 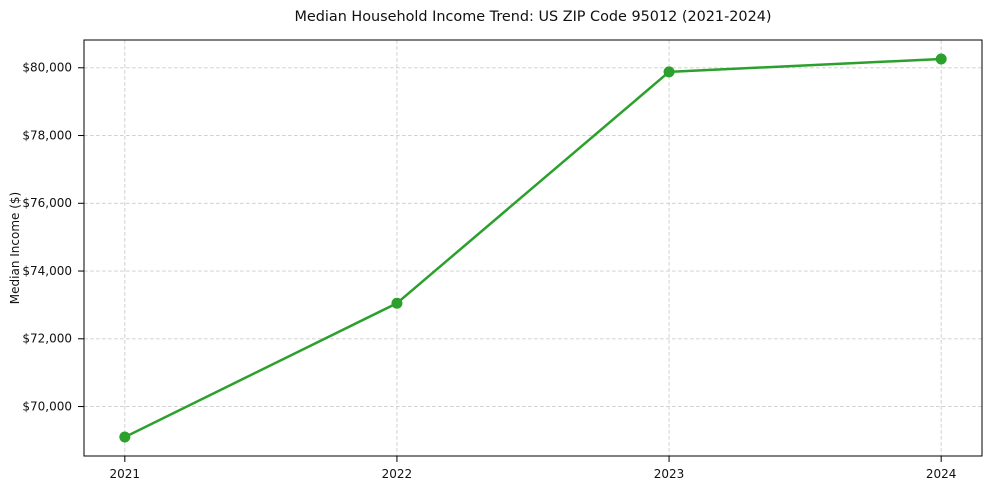 I want to click on y-tick-label: $70,000, so click(x=47, y=407).